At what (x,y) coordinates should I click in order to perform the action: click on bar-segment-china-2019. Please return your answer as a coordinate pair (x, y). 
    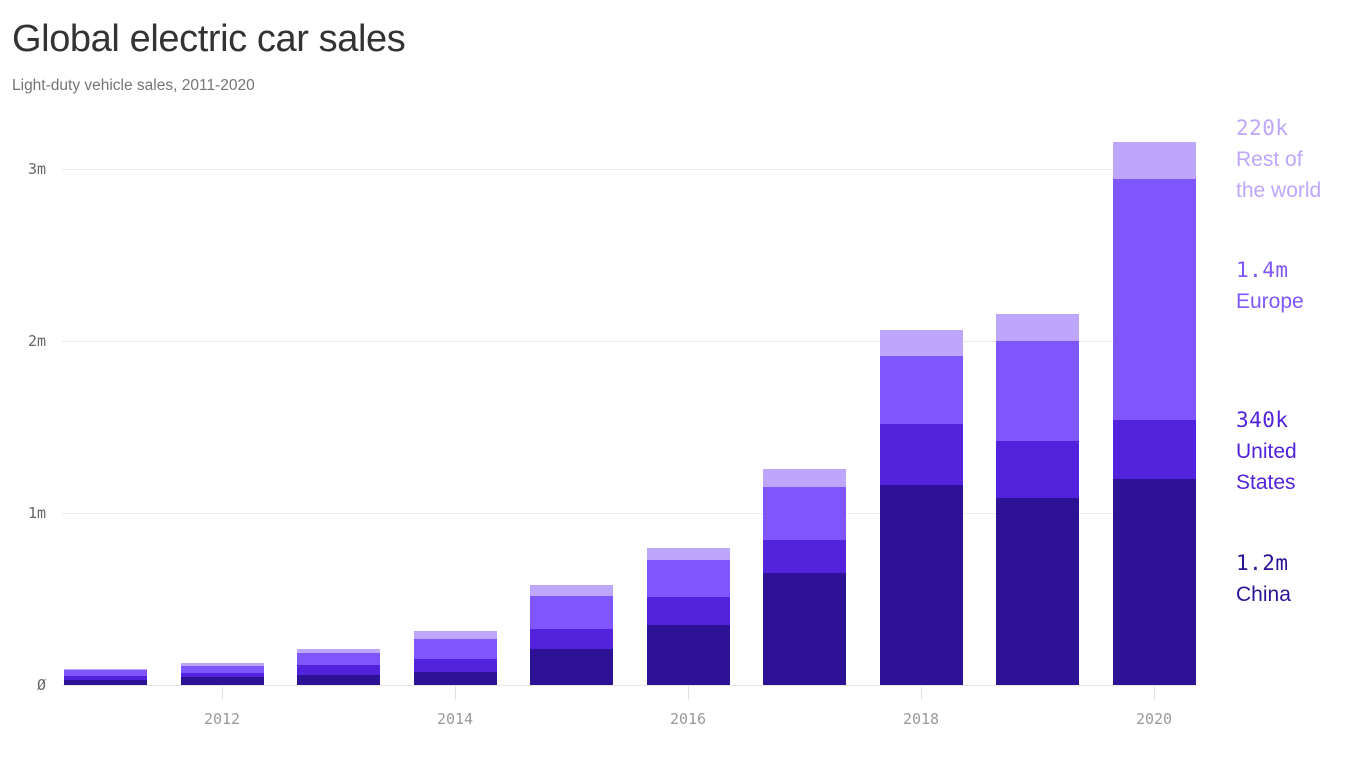
    Looking at the image, I should click on (1037, 591).